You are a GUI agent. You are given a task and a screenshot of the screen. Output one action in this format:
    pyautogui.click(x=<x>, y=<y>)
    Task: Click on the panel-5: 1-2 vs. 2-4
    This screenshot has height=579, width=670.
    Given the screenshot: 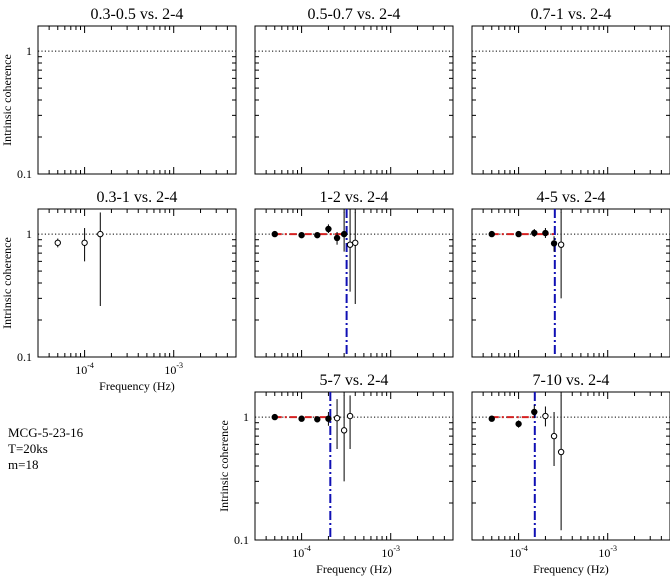 What is the action you would take?
    pyautogui.click(x=354, y=273)
    